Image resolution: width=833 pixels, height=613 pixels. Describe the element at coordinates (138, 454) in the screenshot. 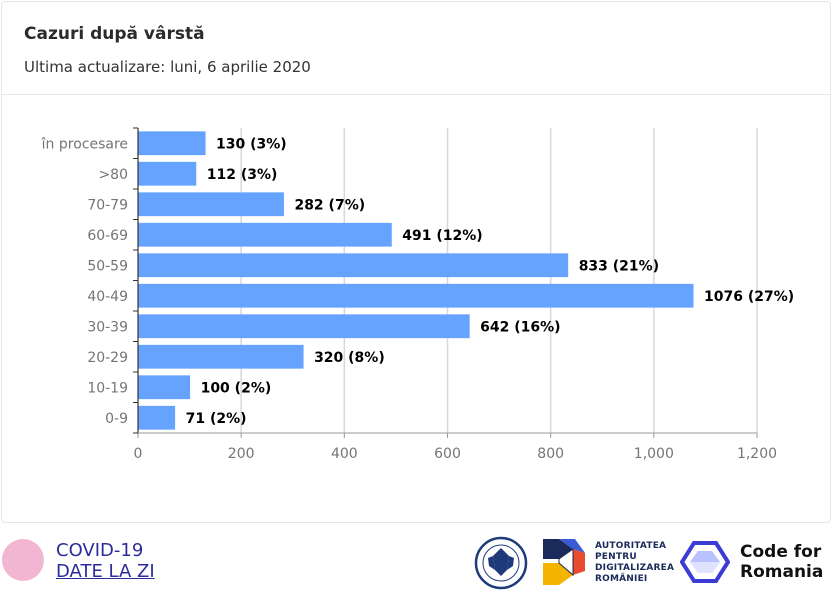

I see `x-tick-label: 0` at that location.